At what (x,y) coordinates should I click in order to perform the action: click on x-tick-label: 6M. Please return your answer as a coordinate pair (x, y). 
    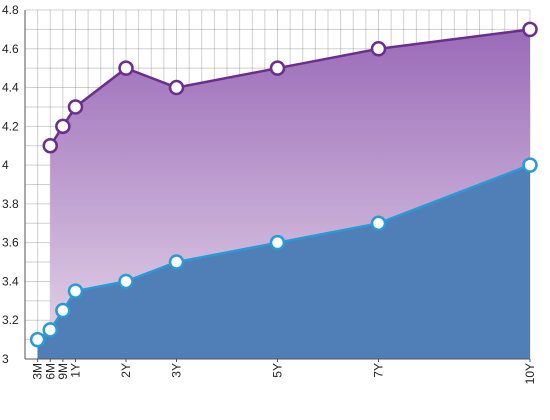
    Looking at the image, I should click on (50, 371).